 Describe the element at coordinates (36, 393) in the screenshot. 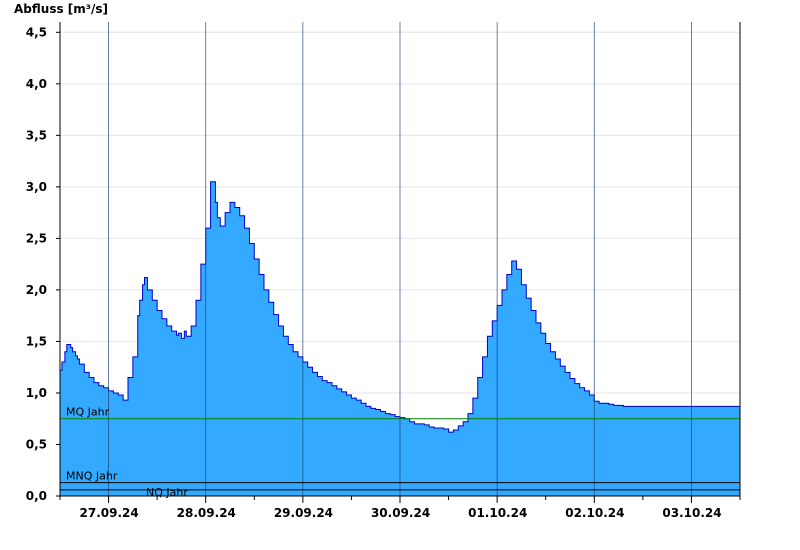

I see `y-tick-label: 1,0` at that location.